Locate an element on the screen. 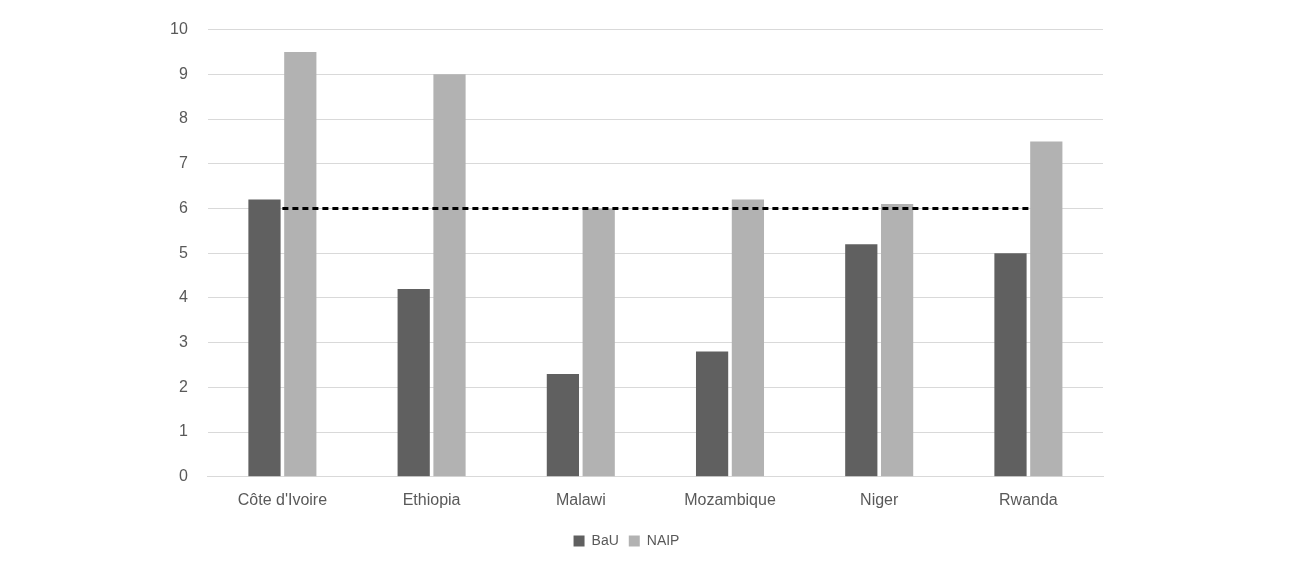 The height and width of the screenshot is (578, 1293). x-tick-label: Malawi is located at coordinates (580, 499).